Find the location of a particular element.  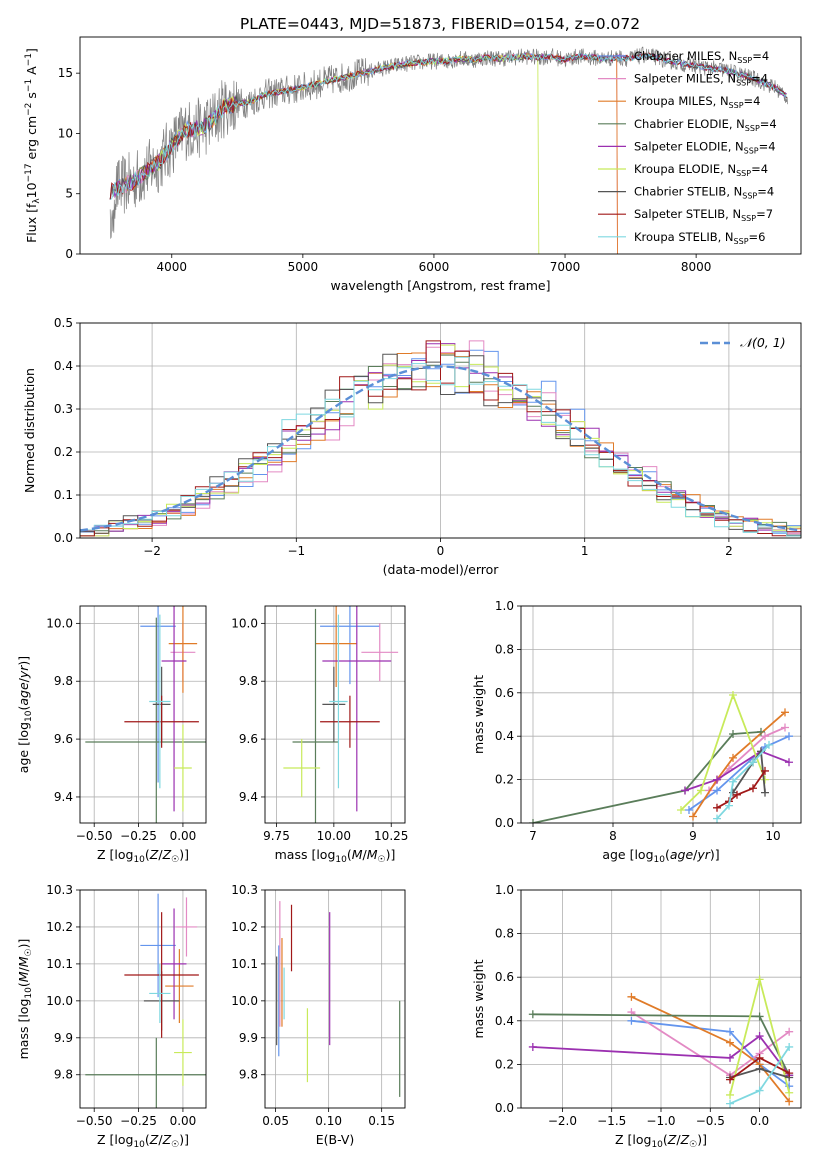

x-tick-label: −0.5 is located at coordinates (710, 1121).